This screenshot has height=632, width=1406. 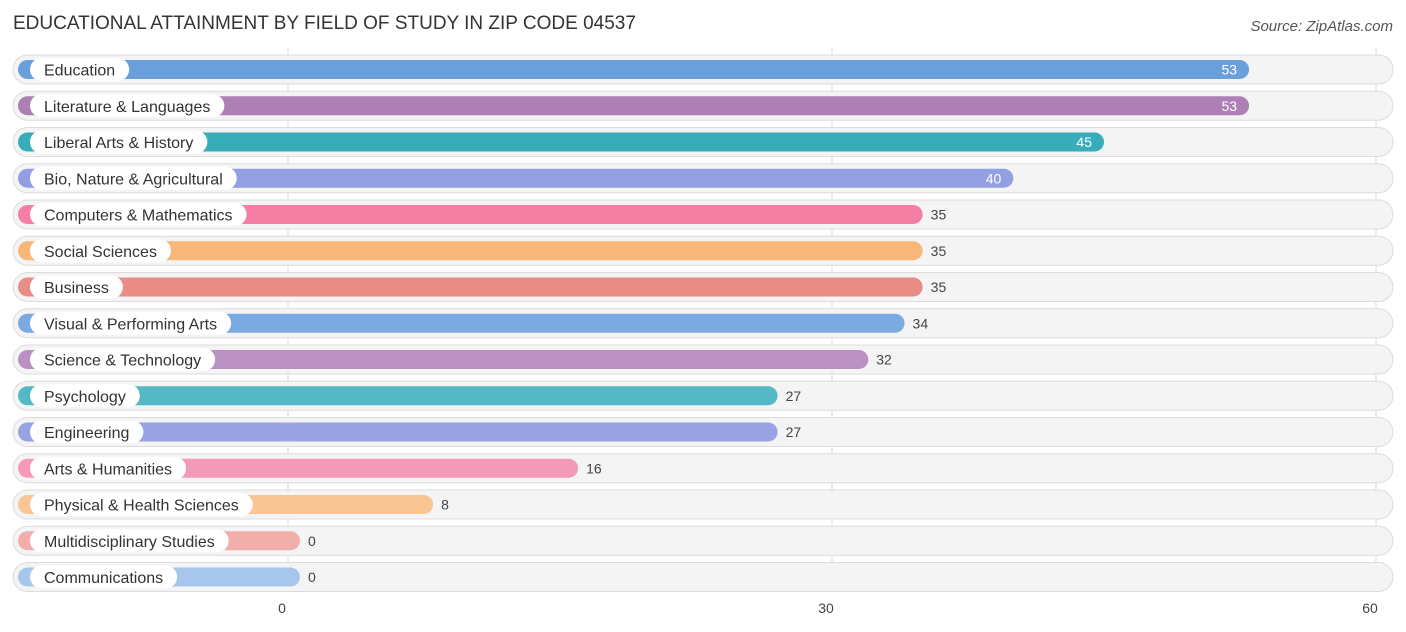 I want to click on category-label: Visual & Performing Arts, so click(x=130, y=324).